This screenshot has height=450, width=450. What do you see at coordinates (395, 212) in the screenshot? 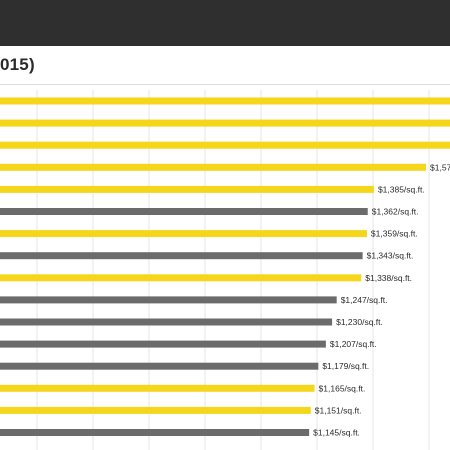
I see `bar-label-5: $1,362/sq.ft.` at bounding box center [395, 212].